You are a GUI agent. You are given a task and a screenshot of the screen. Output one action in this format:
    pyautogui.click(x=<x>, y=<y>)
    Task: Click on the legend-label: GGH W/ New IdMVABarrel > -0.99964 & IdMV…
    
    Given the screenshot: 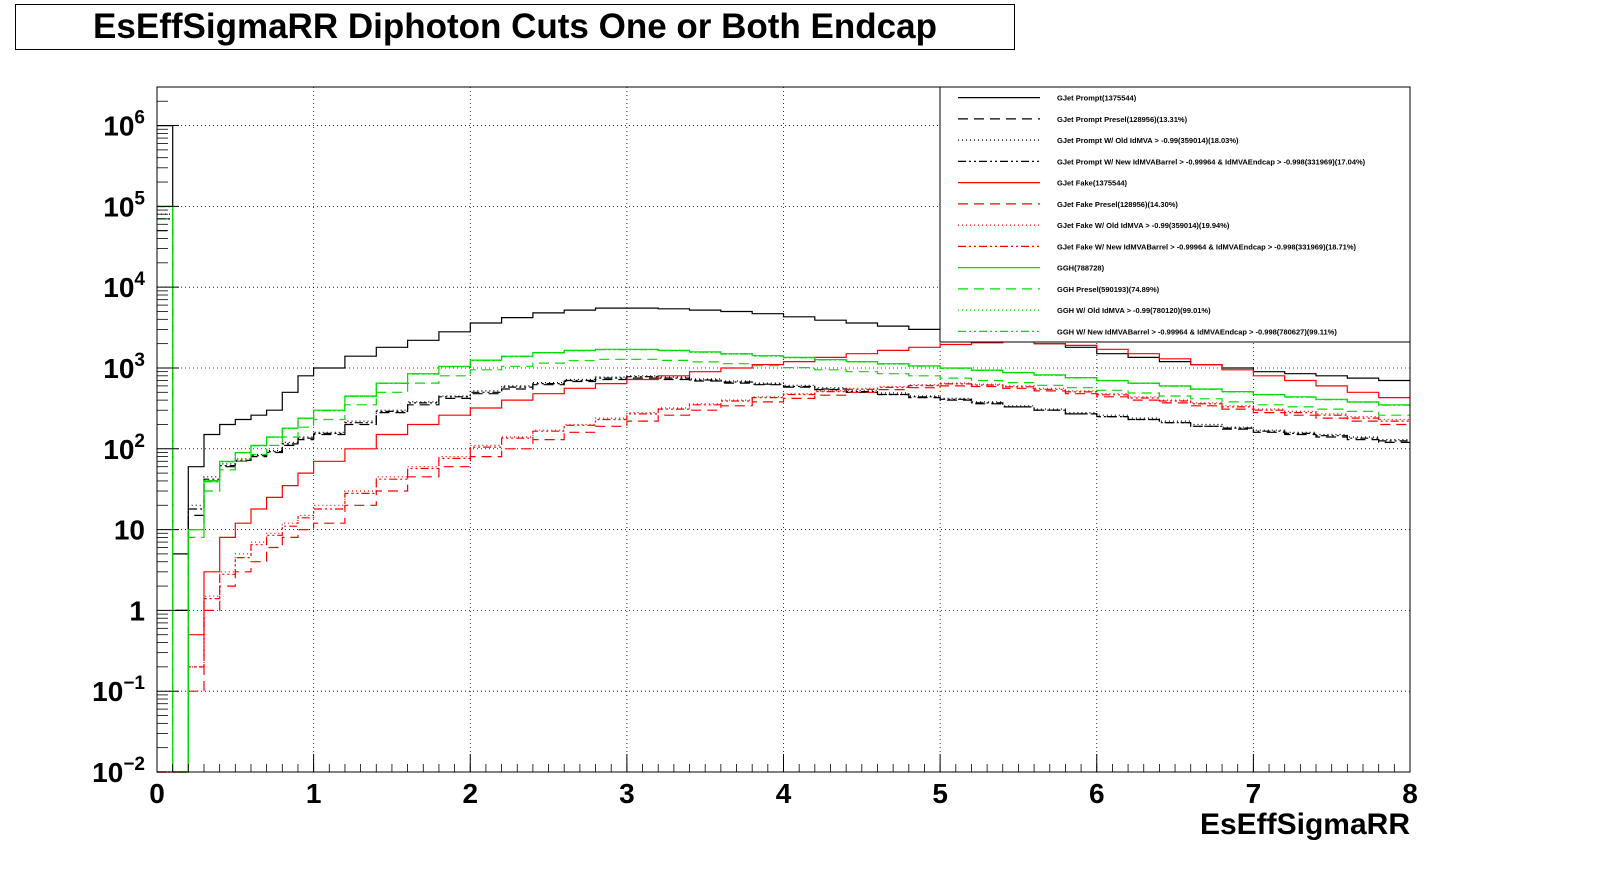 What is the action you would take?
    pyautogui.click(x=1197, y=331)
    